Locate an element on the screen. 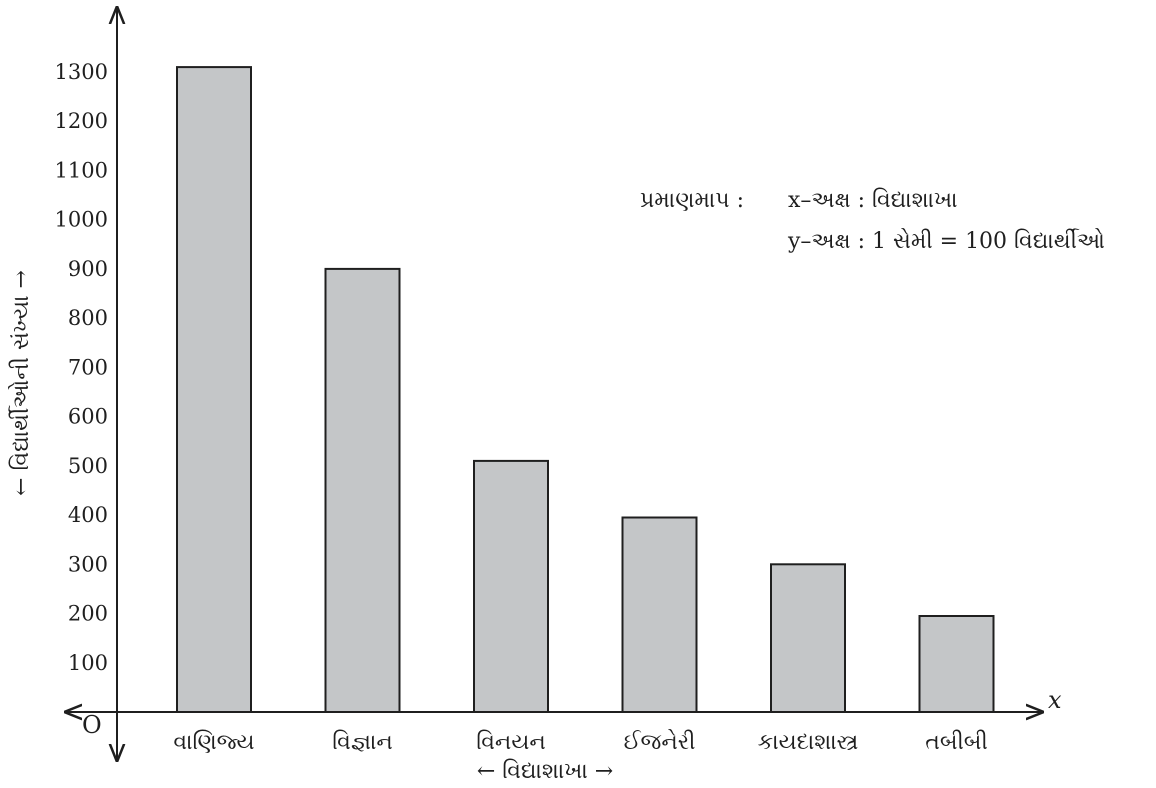 This screenshot has height=788, width=1156. x-axis-label: ← વિદ્યાશાખા → is located at coordinates (545, 771).